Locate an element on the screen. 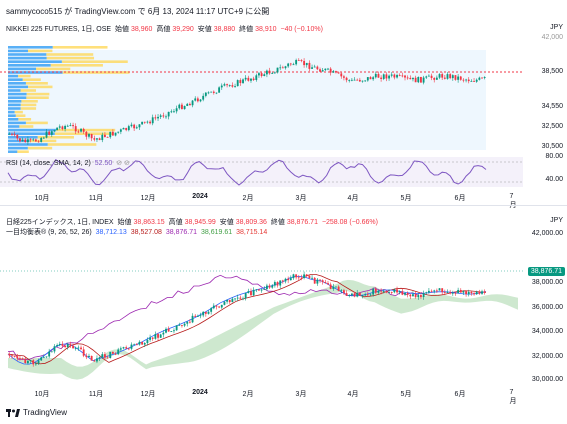 Image resolution: width=567 pixels, height=424 pixels. tradingview-logo: TradingView is located at coordinates (36, 412).